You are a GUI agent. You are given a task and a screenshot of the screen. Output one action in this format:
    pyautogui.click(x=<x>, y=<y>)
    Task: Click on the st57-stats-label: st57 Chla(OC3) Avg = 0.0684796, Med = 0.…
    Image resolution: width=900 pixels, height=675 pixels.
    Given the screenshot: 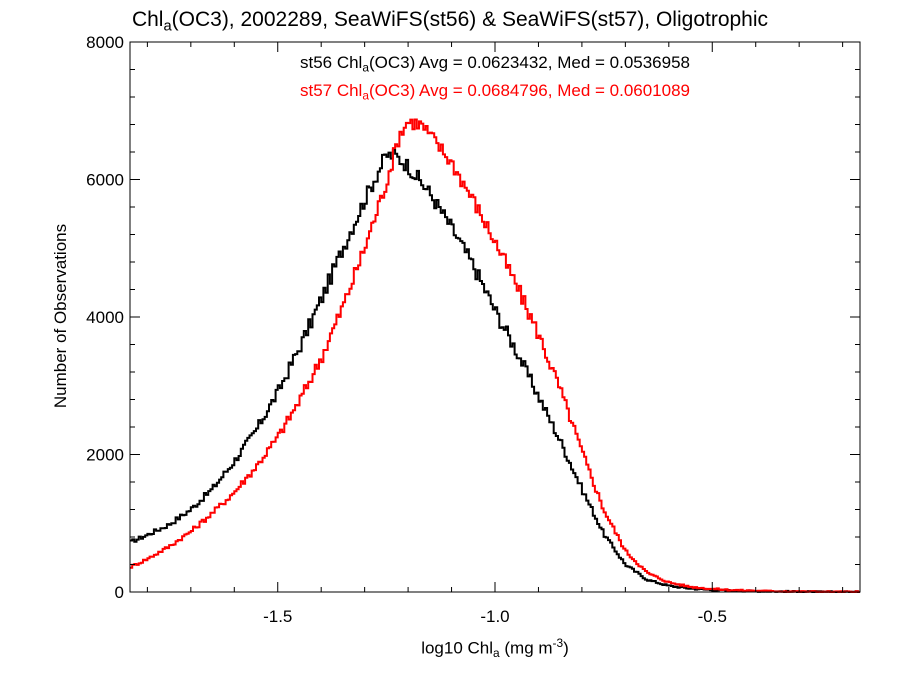 What is the action you would take?
    pyautogui.click(x=495, y=92)
    